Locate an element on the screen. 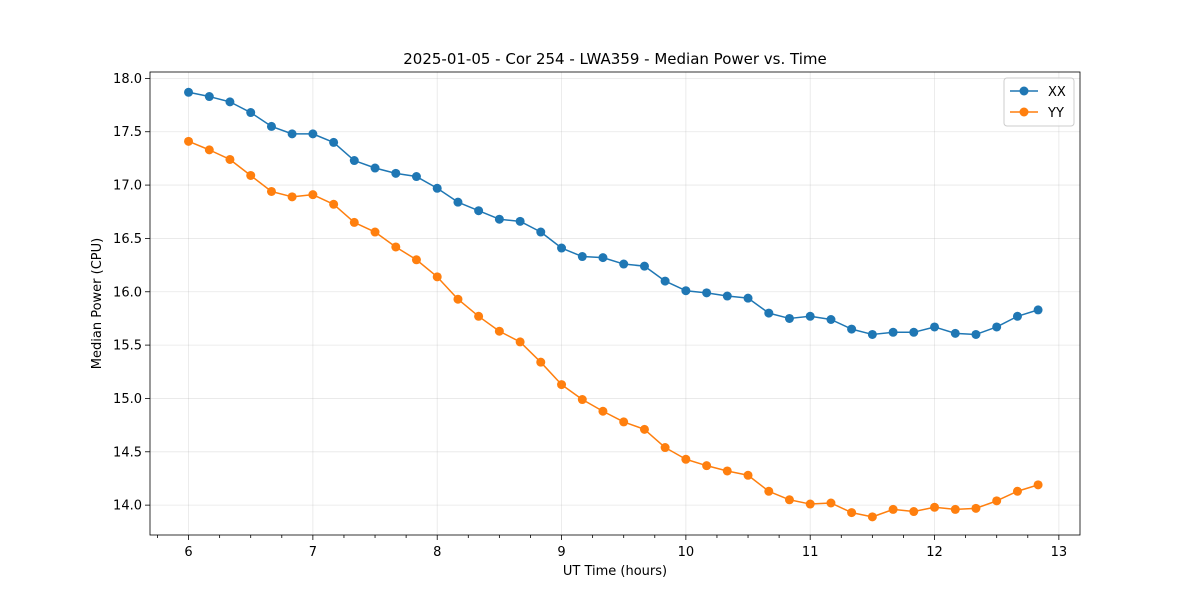 This screenshot has width=1200, height=604. y-tick-label: 14.0 is located at coordinates (127, 506).